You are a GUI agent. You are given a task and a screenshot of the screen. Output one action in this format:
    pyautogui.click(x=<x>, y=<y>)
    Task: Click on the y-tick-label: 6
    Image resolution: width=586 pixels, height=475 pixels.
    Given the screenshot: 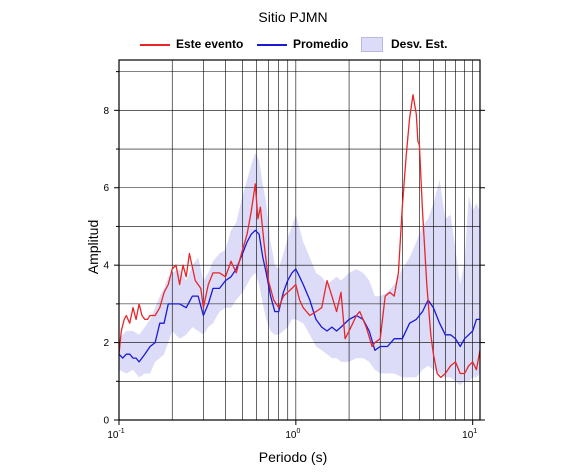 What is the action you would take?
    pyautogui.click(x=106, y=188)
    